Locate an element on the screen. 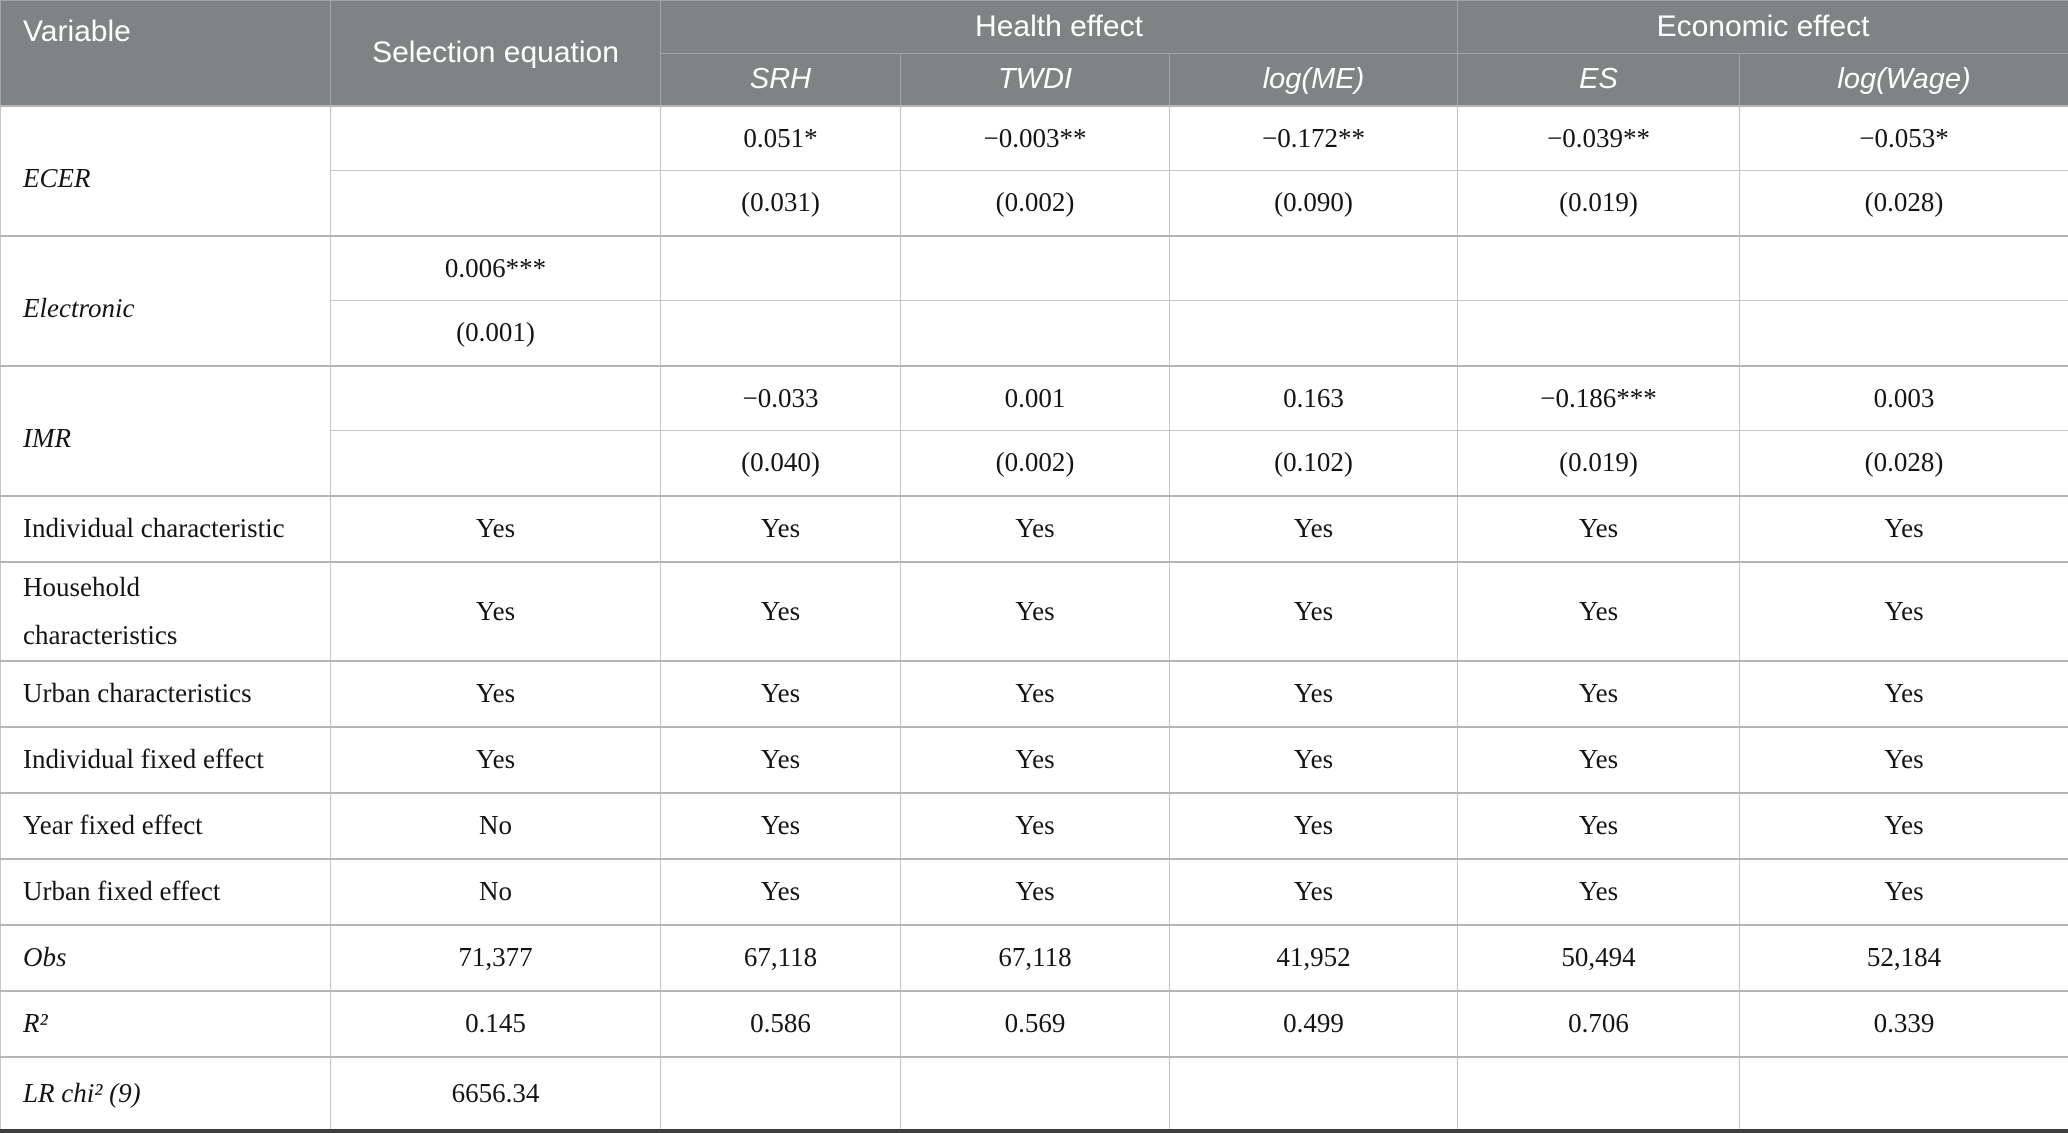 This screenshot has height=1133, width=2068. table-cell: −0.186*** is located at coordinates (1599, 398).